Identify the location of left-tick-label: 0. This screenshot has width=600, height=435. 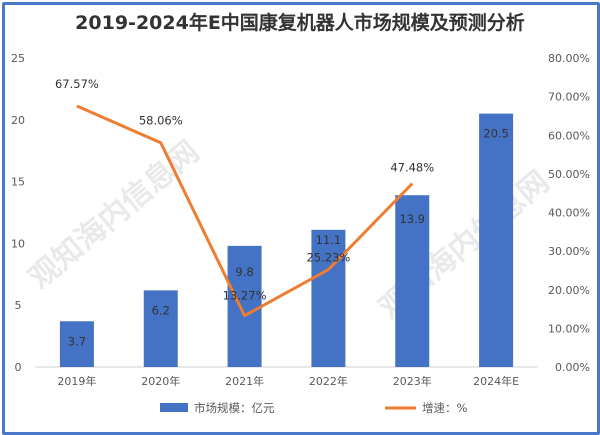
(18, 367).